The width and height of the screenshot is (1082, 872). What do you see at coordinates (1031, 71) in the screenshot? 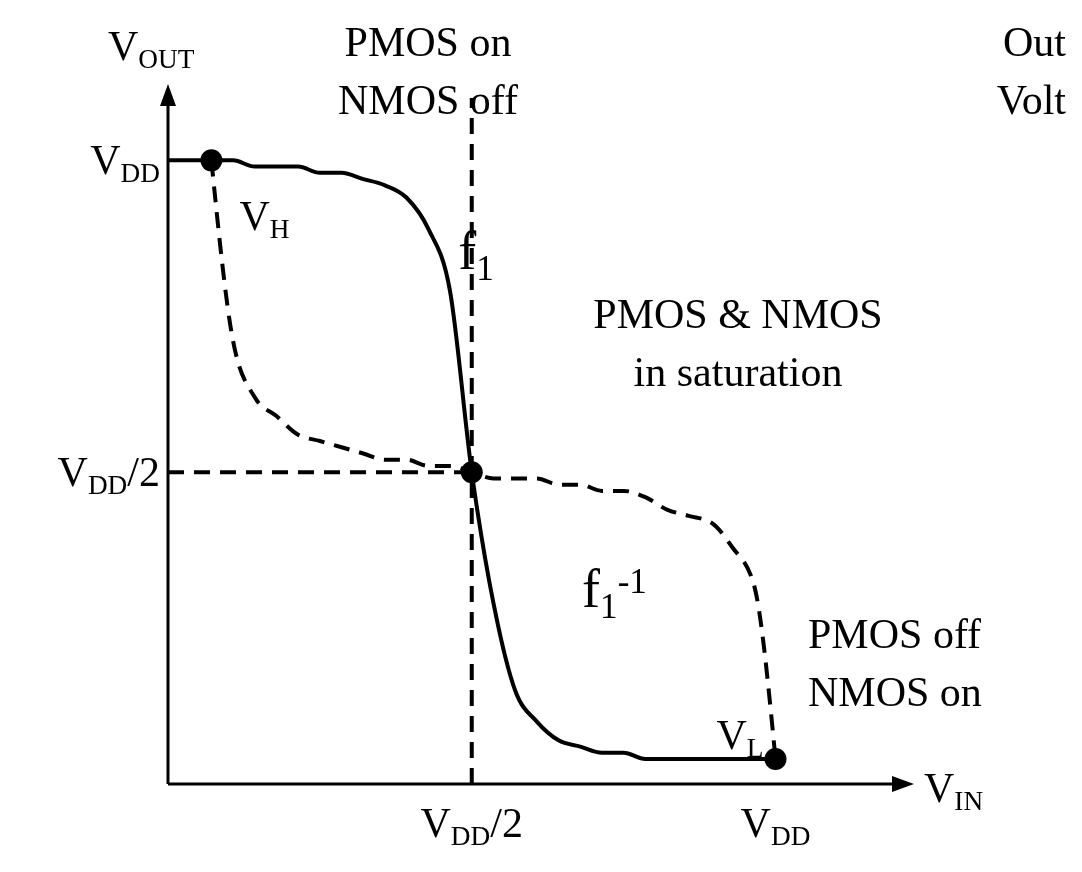
I see `text: Out Volt` at bounding box center [1031, 71].